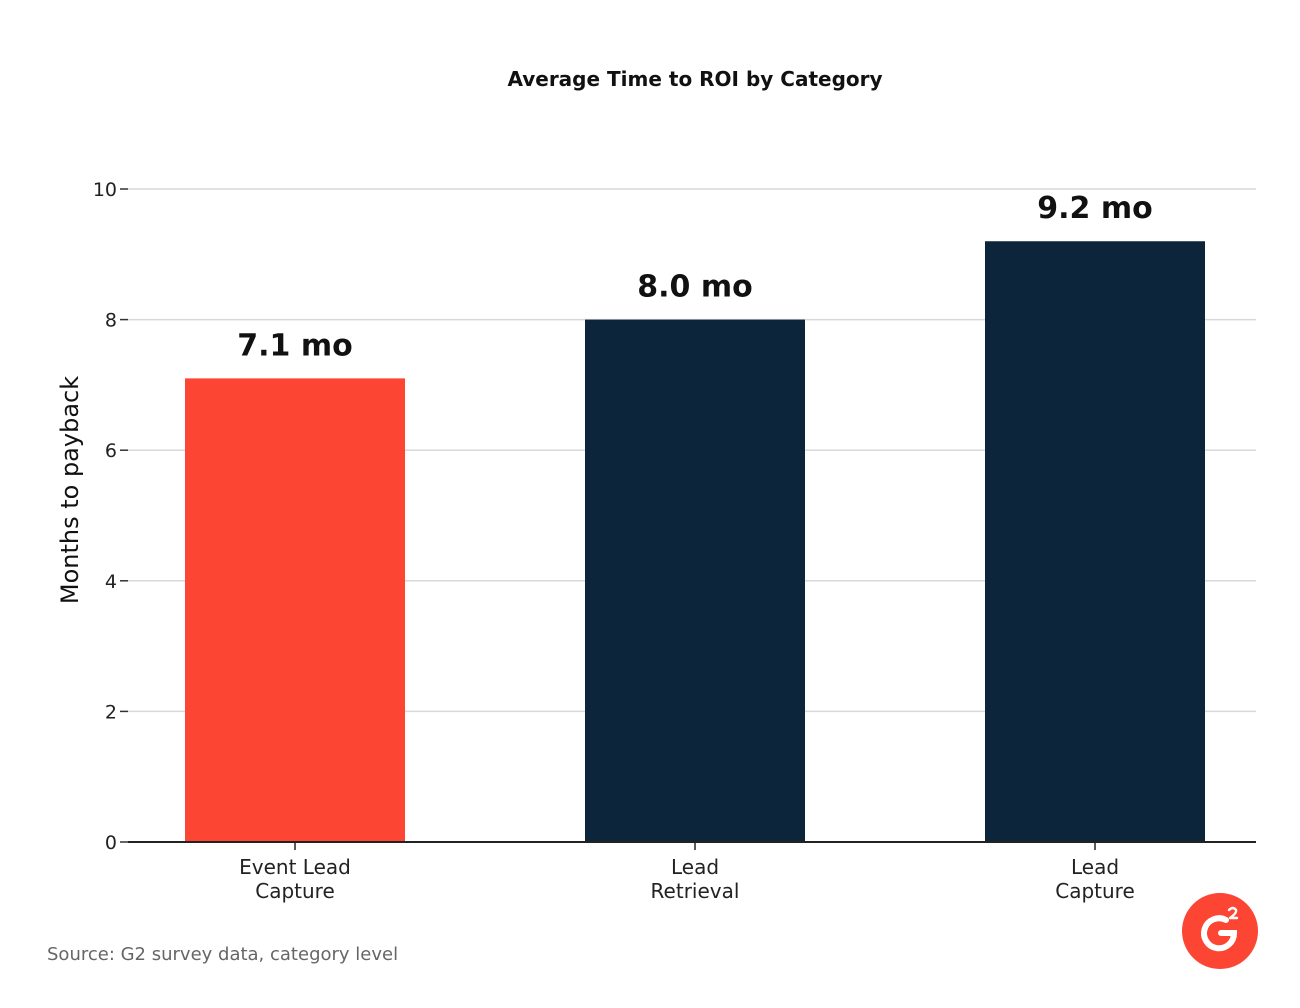  Describe the element at coordinates (294, 345) in the screenshot. I see `data-label-0: 7.1 mo` at that location.